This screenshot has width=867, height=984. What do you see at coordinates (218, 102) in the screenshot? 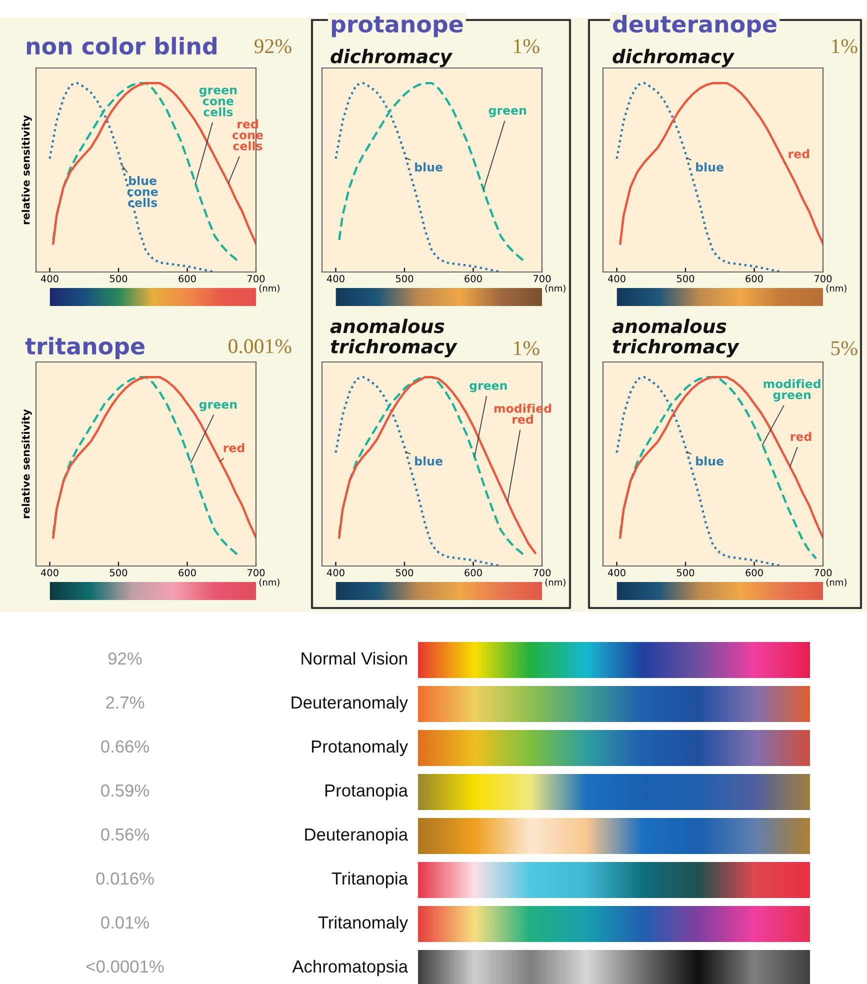
I see `text: green cone cells` at bounding box center [218, 102].